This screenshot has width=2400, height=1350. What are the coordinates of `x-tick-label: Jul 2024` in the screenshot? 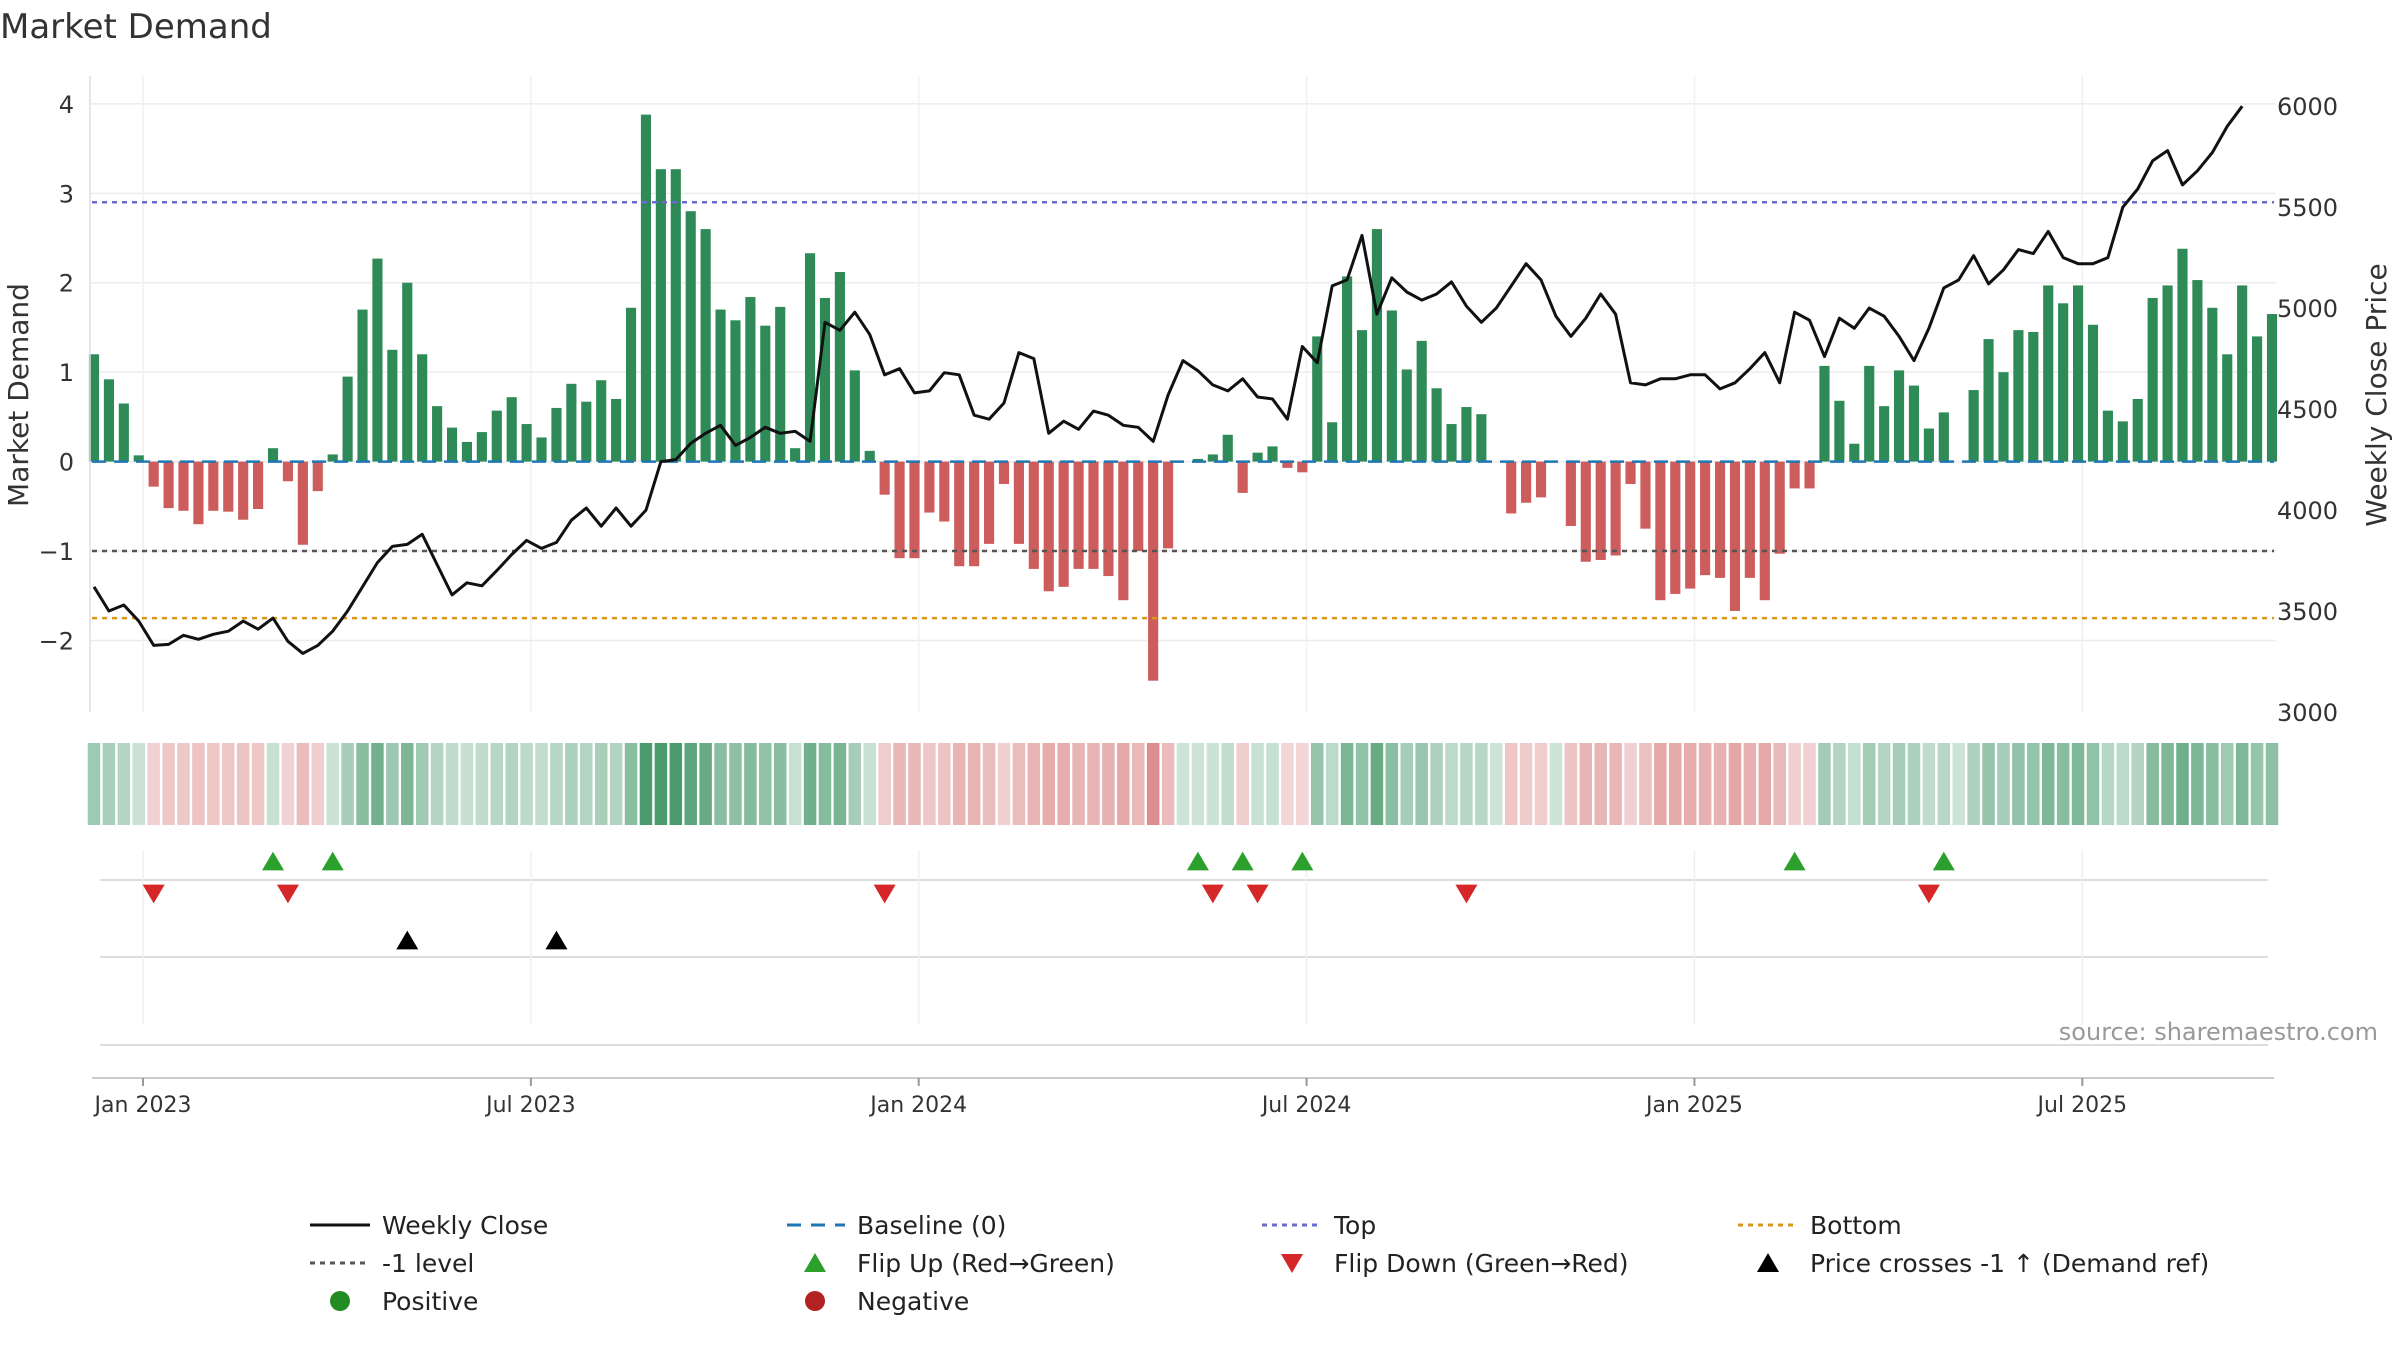 It's located at (1306, 1105).